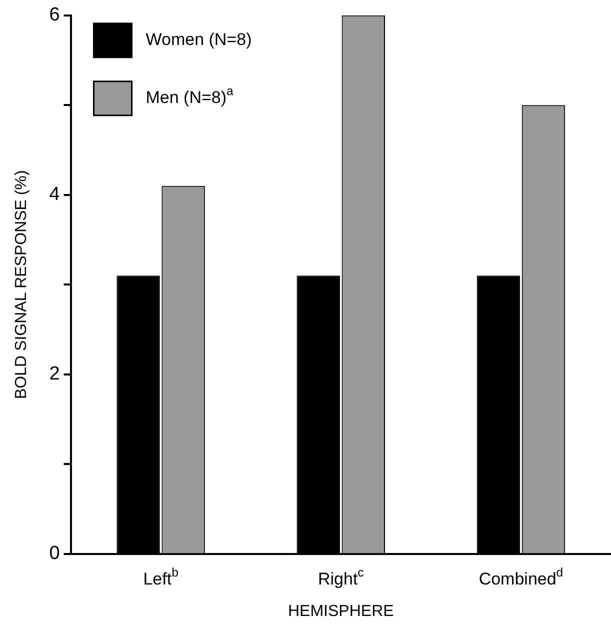  What do you see at coordinates (21, 284) in the screenshot?
I see `y-axis-title: BOLD SIGNAL RESPONSE (%)` at bounding box center [21, 284].